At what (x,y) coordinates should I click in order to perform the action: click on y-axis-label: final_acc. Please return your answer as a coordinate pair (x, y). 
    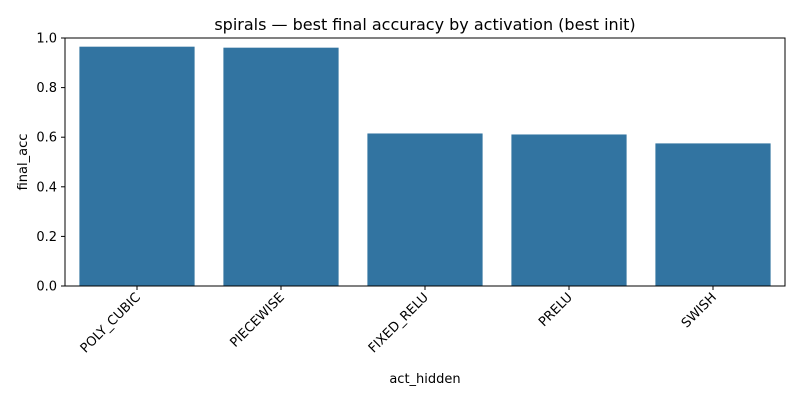
    Looking at the image, I should click on (23, 162).